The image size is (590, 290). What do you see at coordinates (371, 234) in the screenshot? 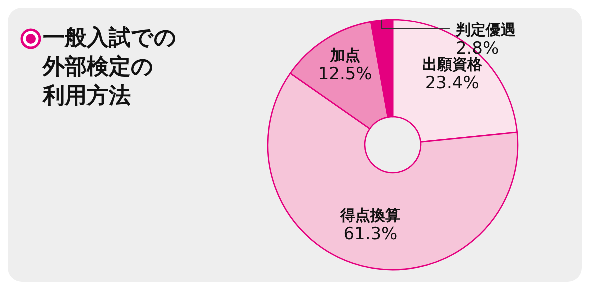
I see `data-label: 61.3%` at bounding box center [371, 234].